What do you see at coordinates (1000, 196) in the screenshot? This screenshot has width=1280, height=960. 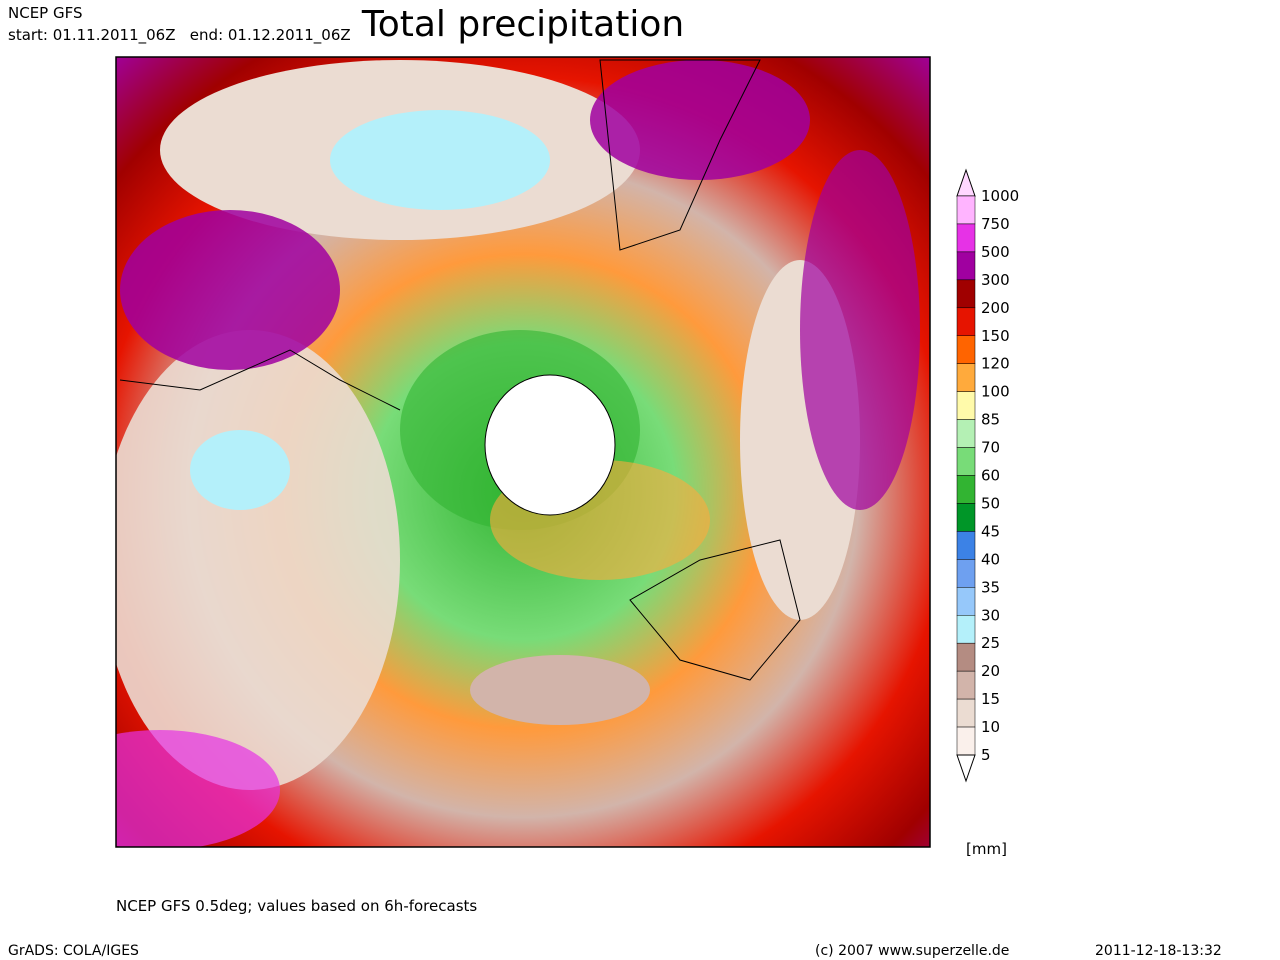 I see `level-label: 1000` at bounding box center [1000, 196].